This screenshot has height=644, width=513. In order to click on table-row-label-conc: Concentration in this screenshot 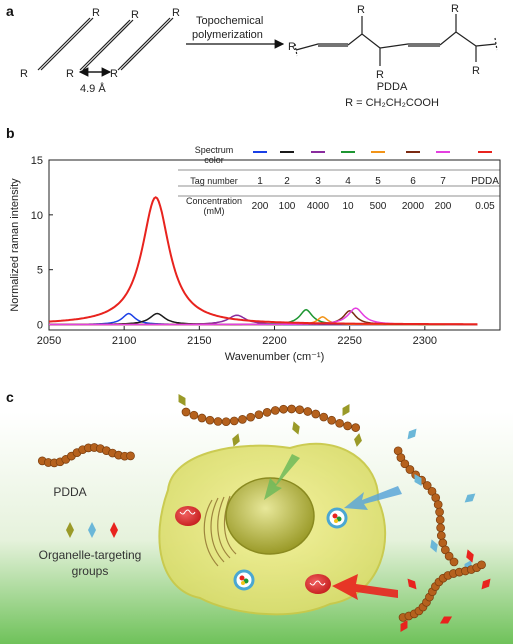, I will do `click(214, 201)`.